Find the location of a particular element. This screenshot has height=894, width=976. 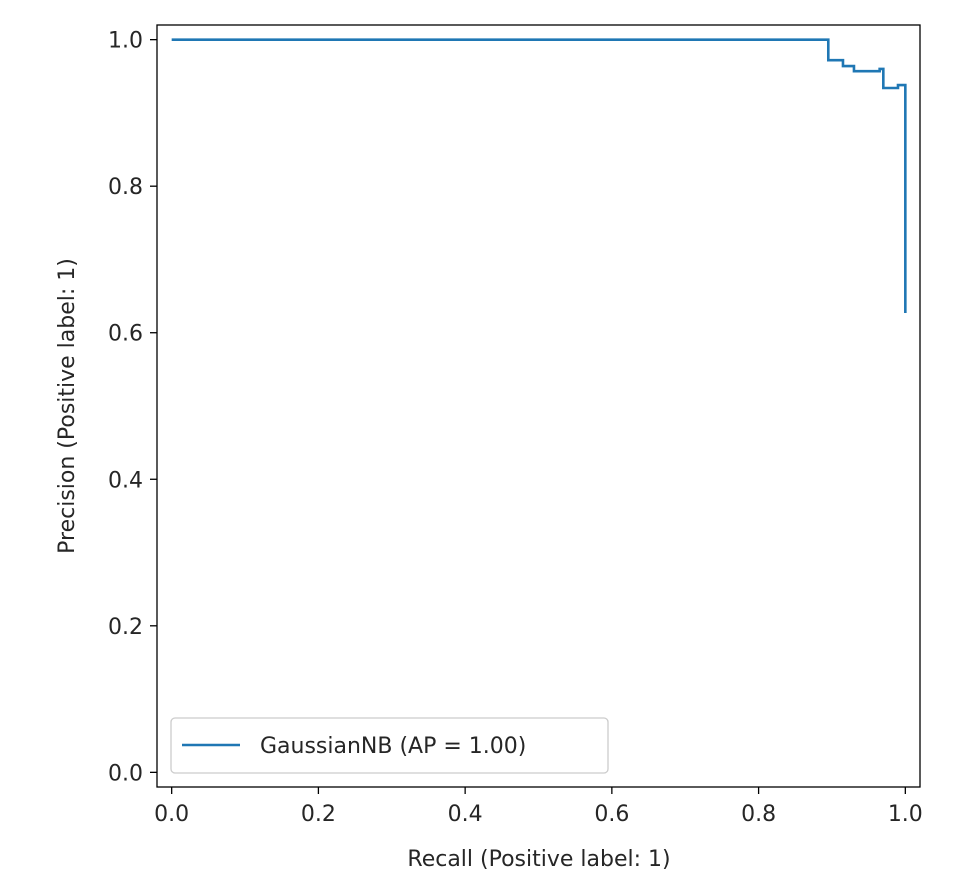

y-tick-label: 0.8 is located at coordinates (125, 187).